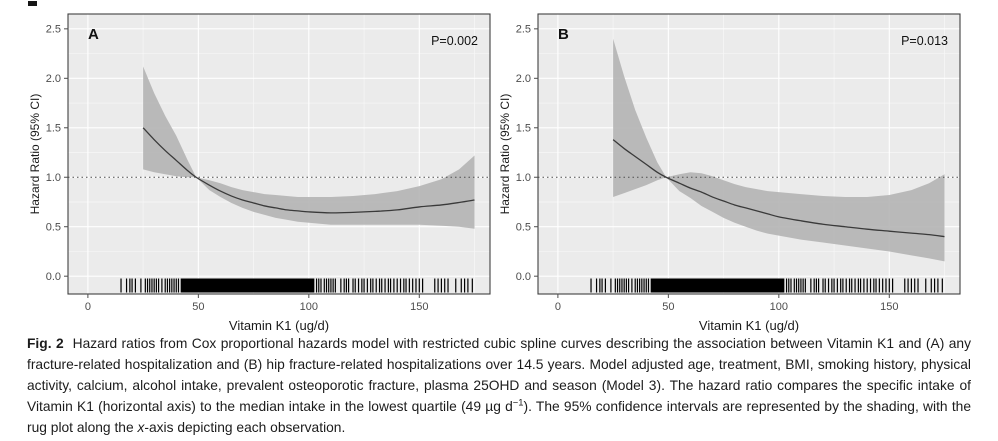 The width and height of the screenshot is (998, 441). I want to click on crop-artifact-mark, so click(32, 3).